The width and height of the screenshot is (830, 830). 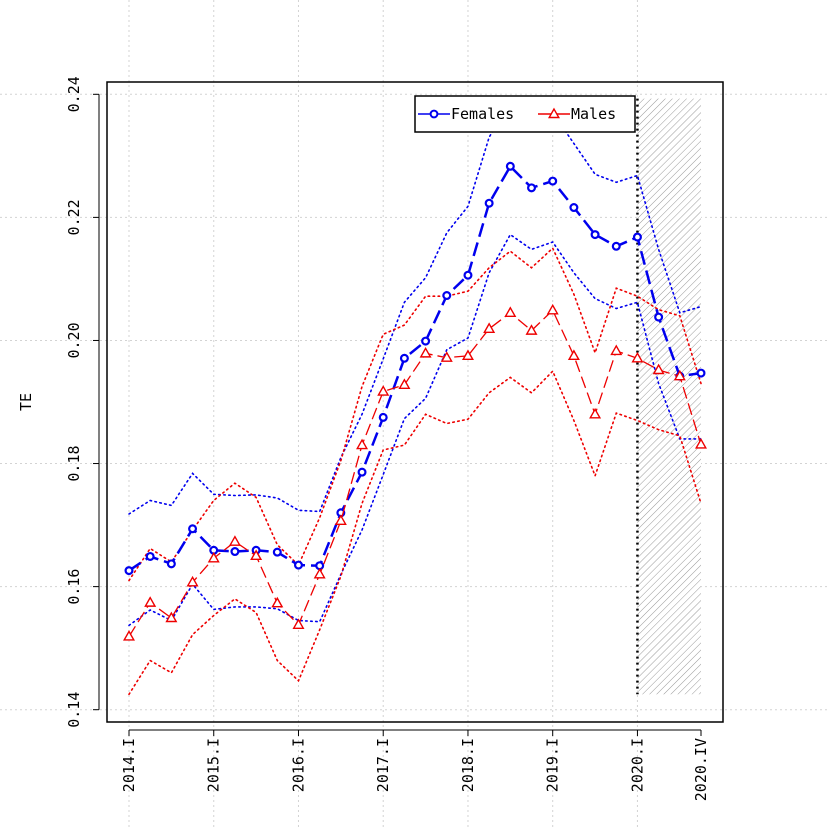 I want to click on x-tick-label: 2019.I, so click(x=553, y=765).